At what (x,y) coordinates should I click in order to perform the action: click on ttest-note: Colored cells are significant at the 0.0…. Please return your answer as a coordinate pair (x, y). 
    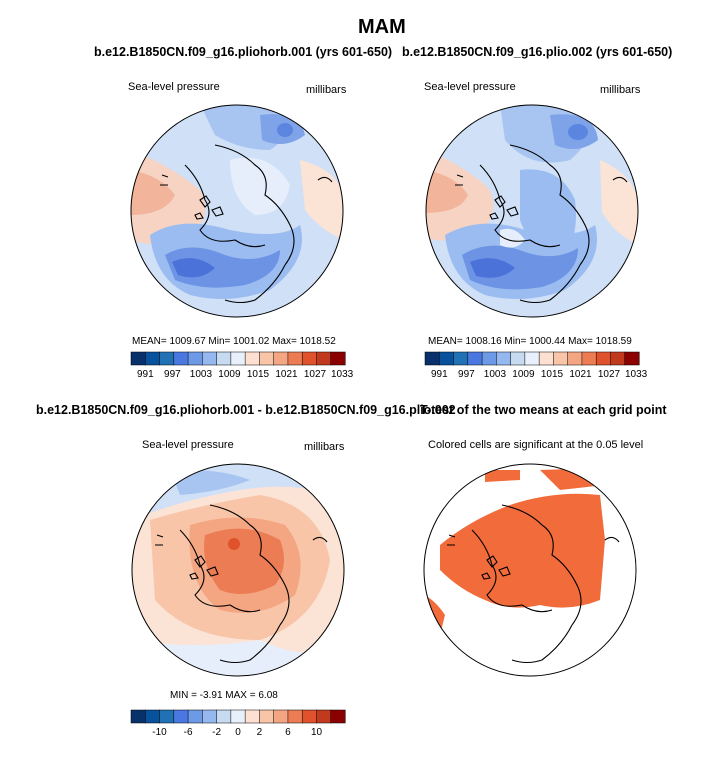
    Looking at the image, I should click on (536, 445).